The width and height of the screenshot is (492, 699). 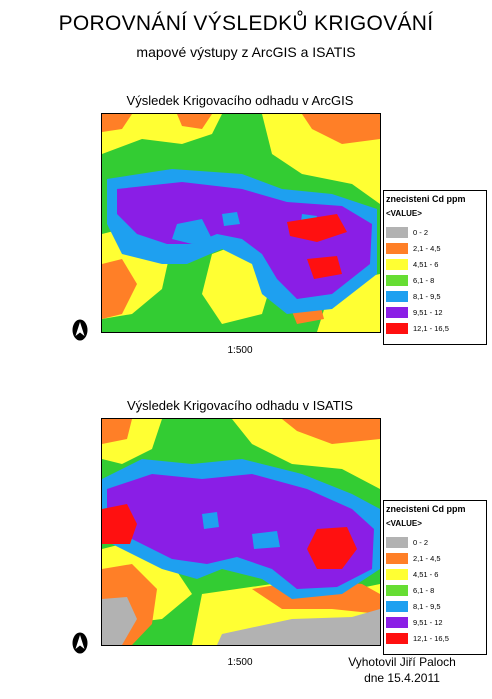 What do you see at coordinates (240, 100) in the screenshot?
I see `map-title-arcgis: Výsledek Krigovacího odhadu v ArcGIS` at bounding box center [240, 100].